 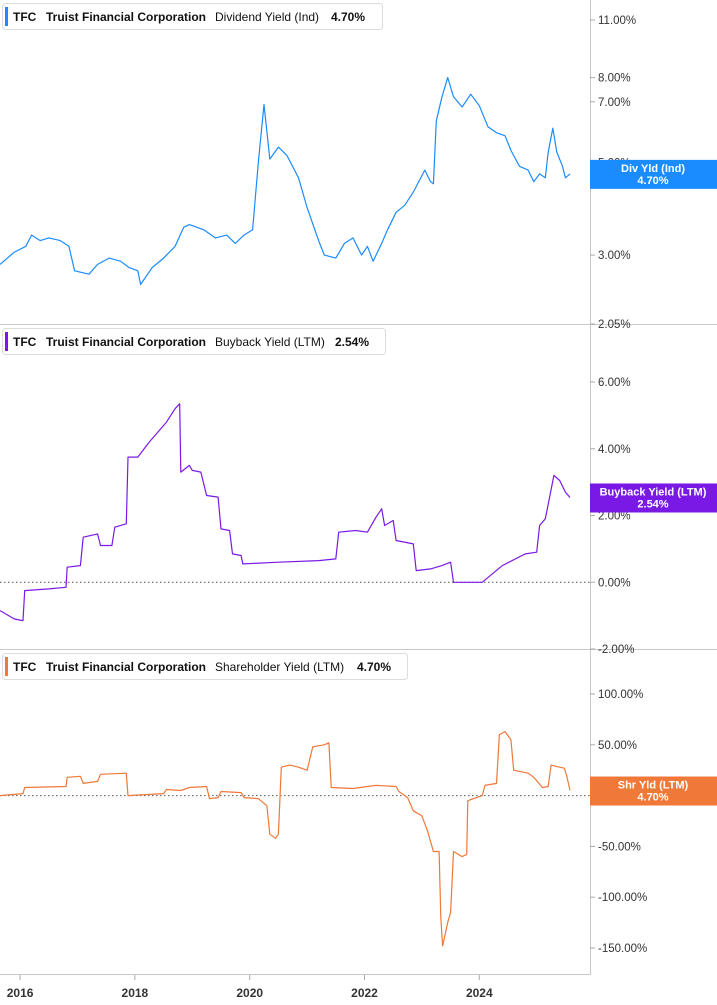 What do you see at coordinates (249, 993) in the screenshot?
I see `x-tick-label: 2020` at bounding box center [249, 993].